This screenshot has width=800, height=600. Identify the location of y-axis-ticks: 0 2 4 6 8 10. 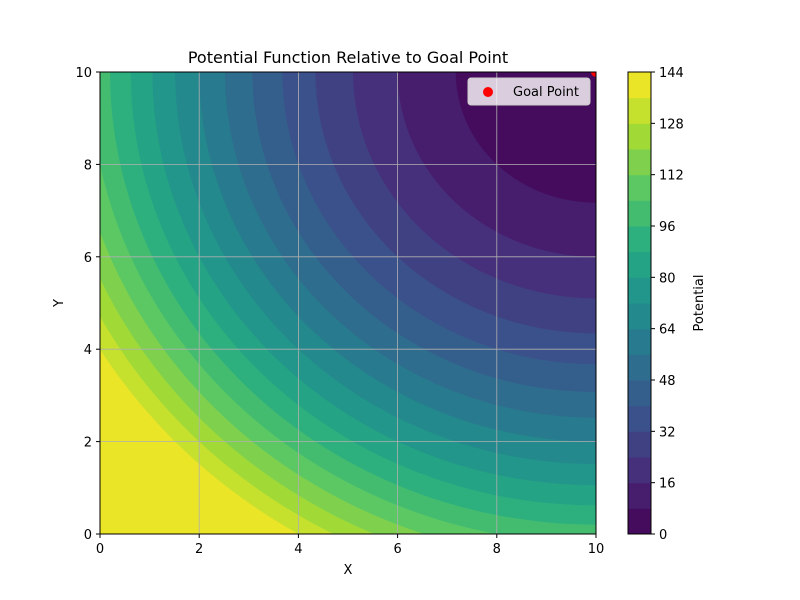
(87, 304).